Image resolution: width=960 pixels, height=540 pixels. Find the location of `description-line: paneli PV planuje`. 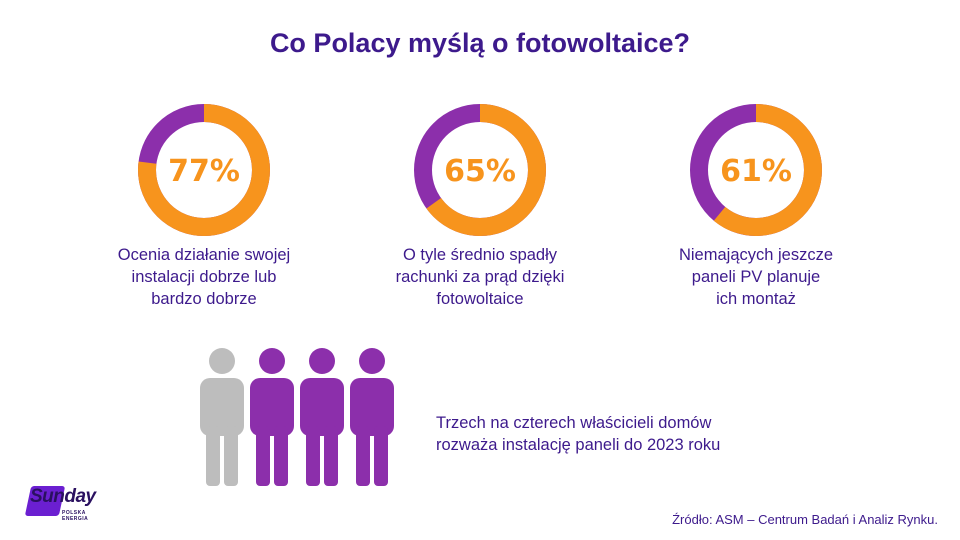

description-line: paneli PV planuje is located at coordinates (756, 277).